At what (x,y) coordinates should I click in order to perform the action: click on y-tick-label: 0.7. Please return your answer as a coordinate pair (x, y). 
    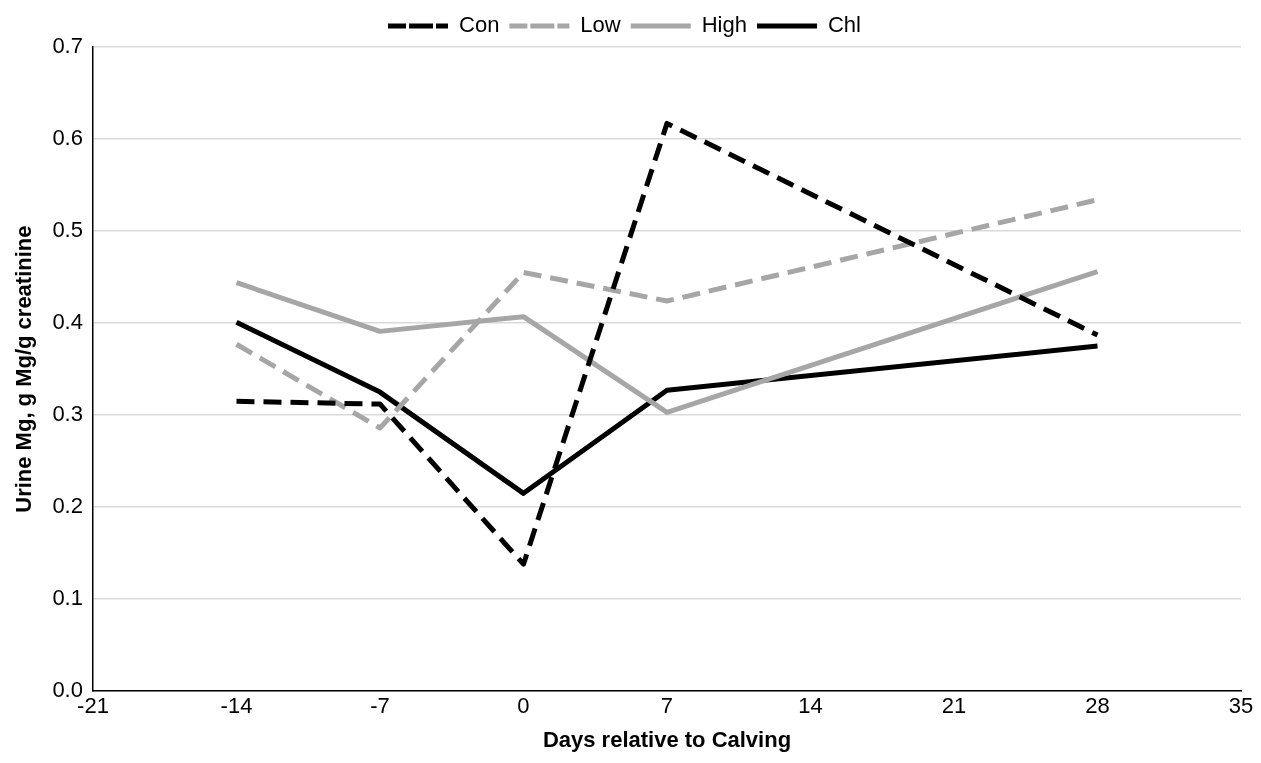
    Looking at the image, I should click on (67, 46).